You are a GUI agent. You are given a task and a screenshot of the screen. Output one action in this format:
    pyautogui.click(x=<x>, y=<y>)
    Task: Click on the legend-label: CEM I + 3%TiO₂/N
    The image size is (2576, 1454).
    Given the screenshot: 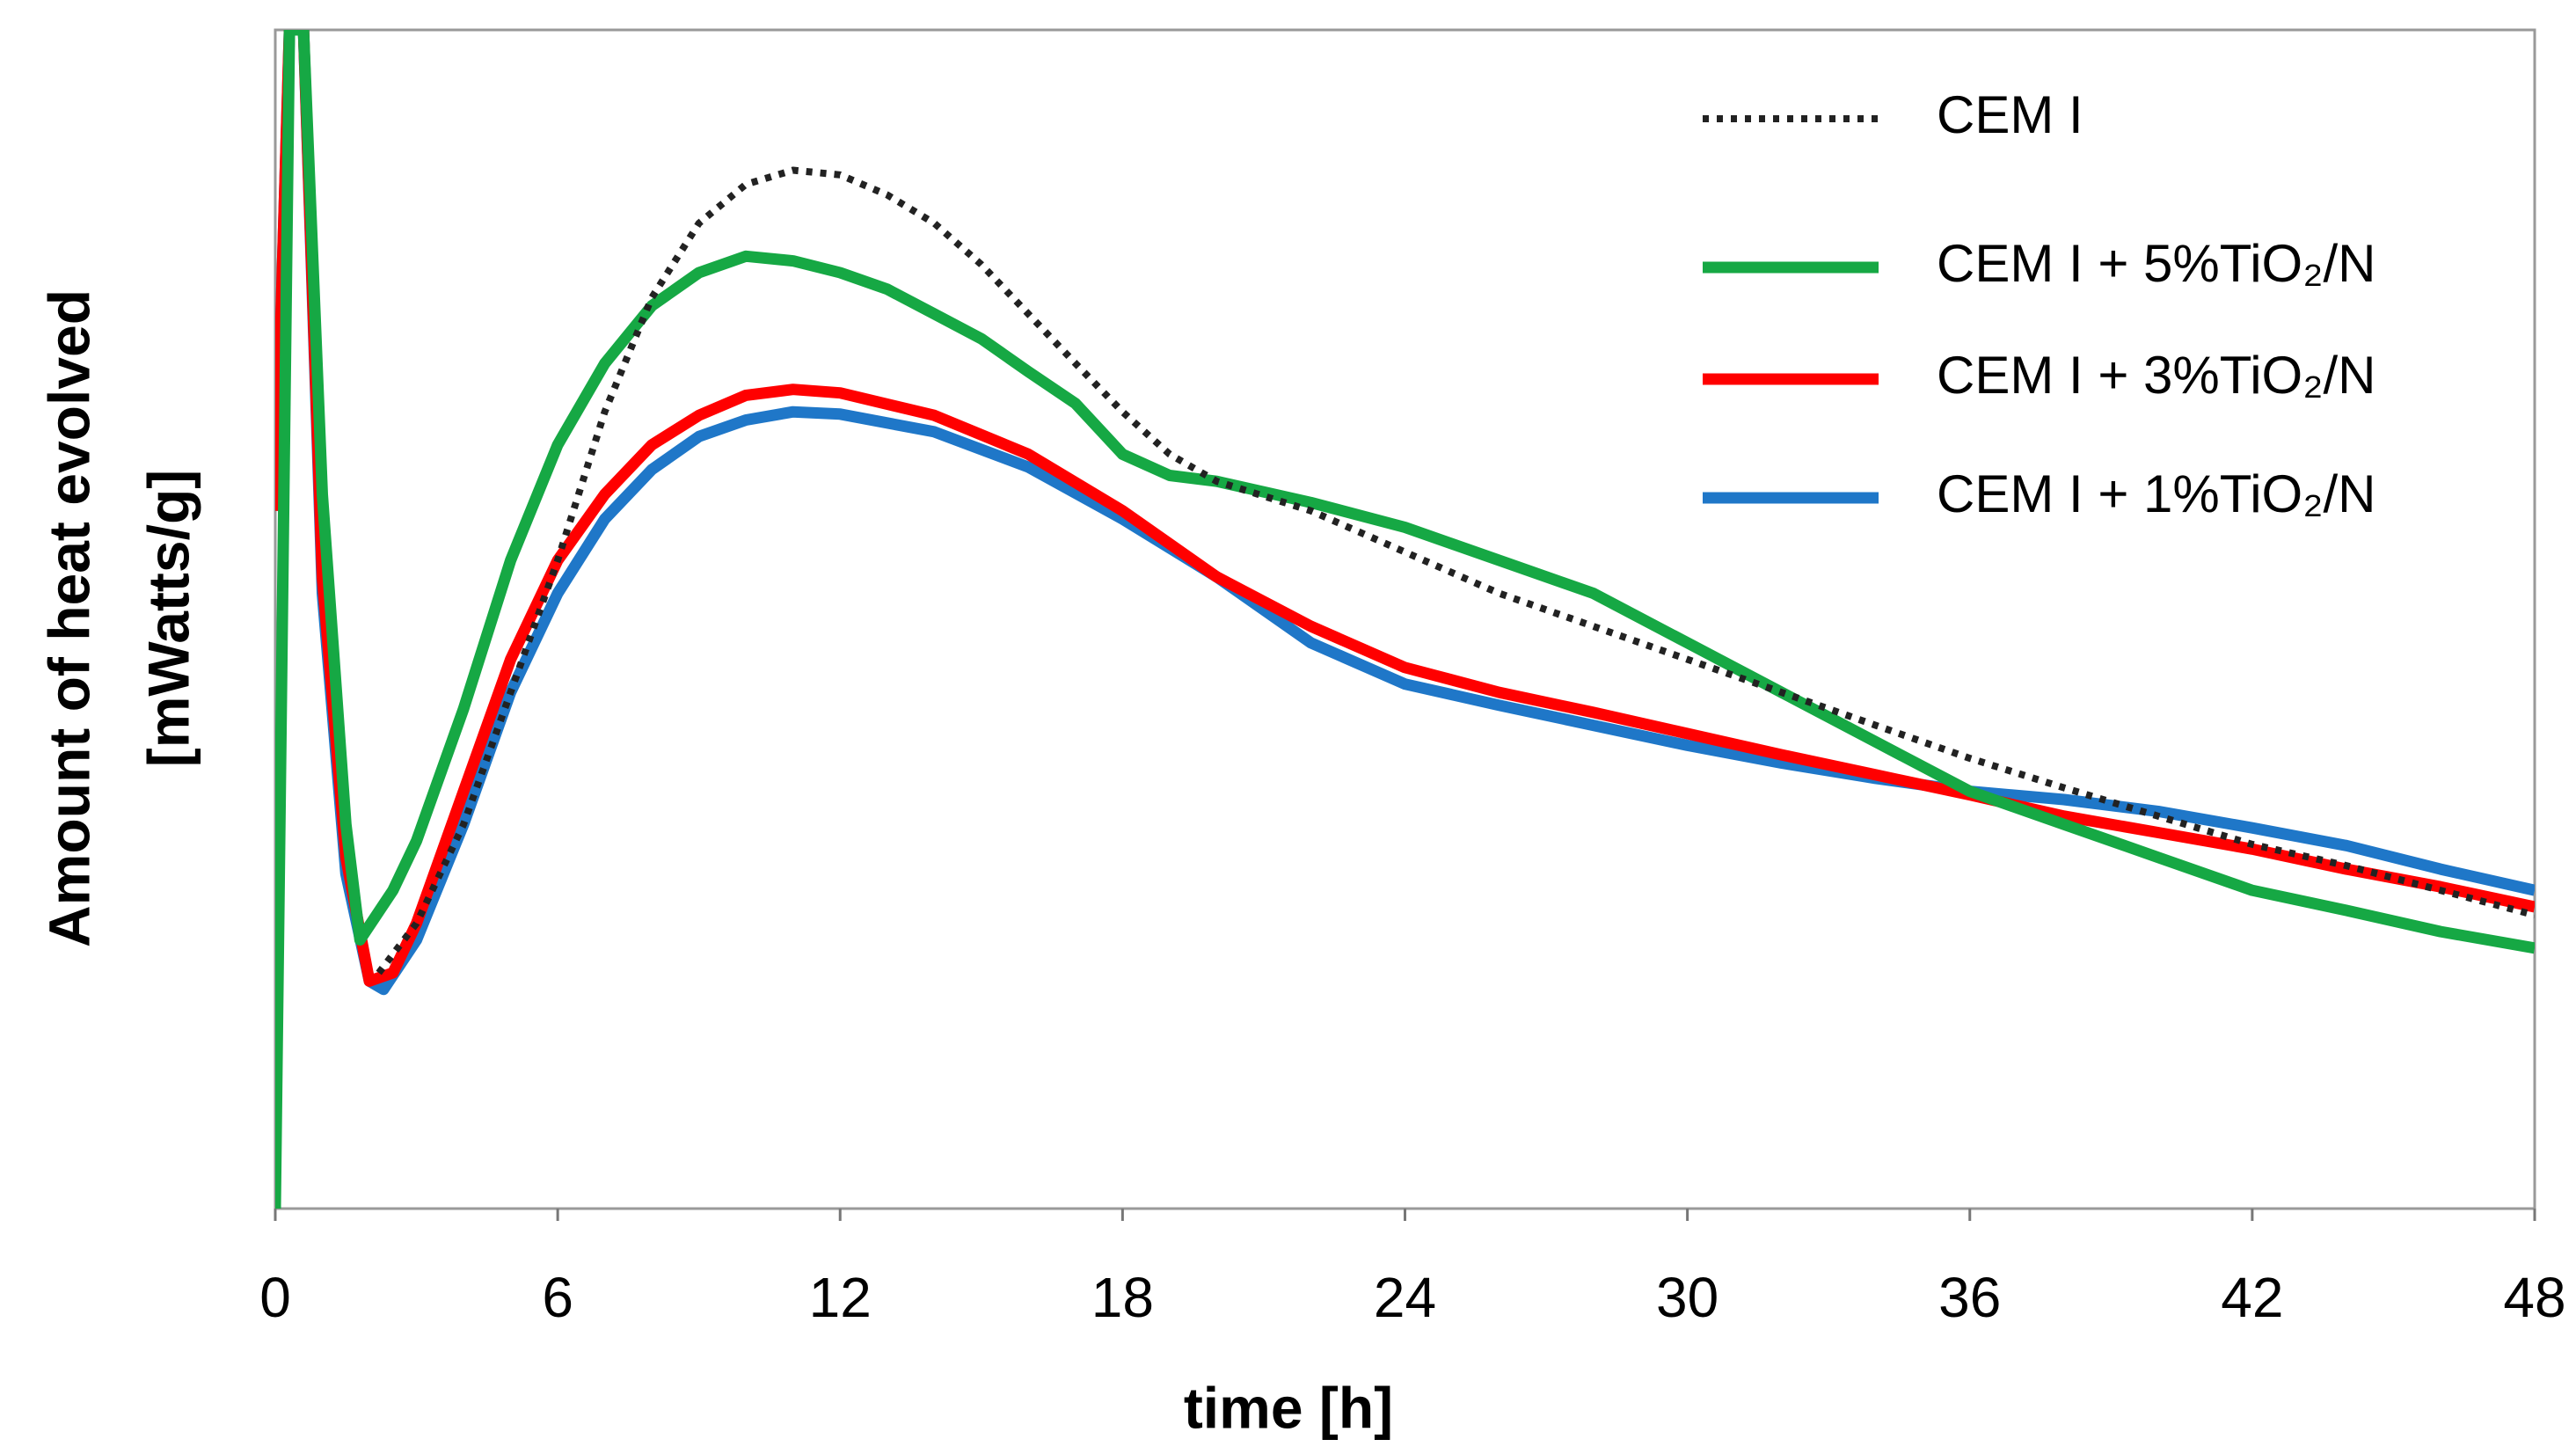 What is the action you would take?
    pyautogui.click(x=2156, y=375)
    